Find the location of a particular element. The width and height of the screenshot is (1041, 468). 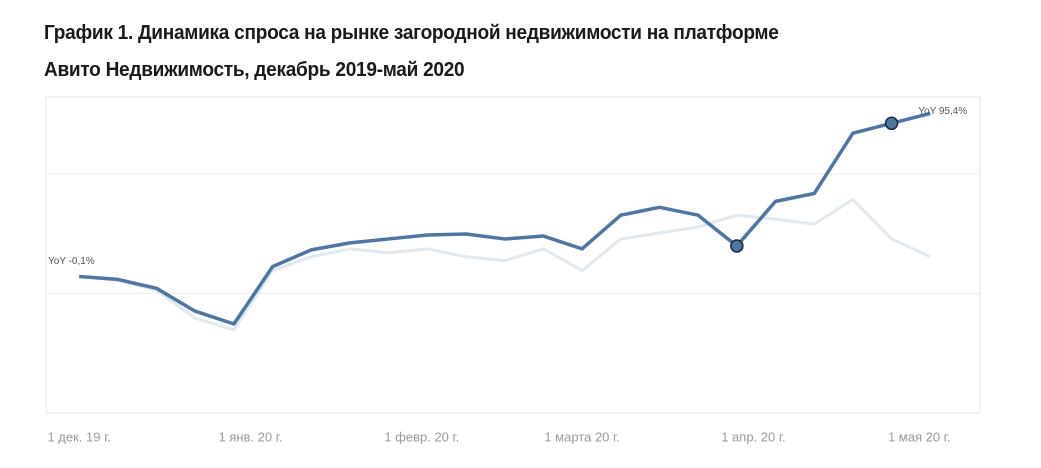

x-tick-label: 1 мая 20 г. is located at coordinates (919, 436).